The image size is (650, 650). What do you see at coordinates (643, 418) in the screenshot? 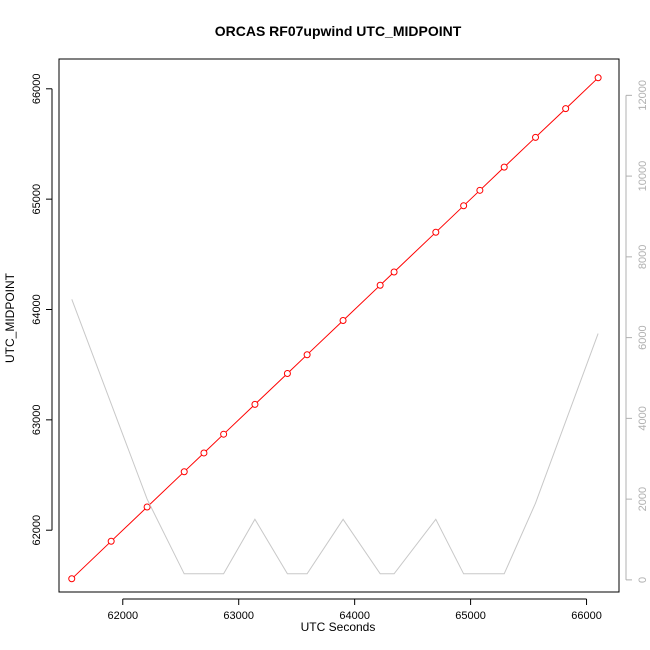
I see `y2-tick-label: 4000` at bounding box center [643, 418].